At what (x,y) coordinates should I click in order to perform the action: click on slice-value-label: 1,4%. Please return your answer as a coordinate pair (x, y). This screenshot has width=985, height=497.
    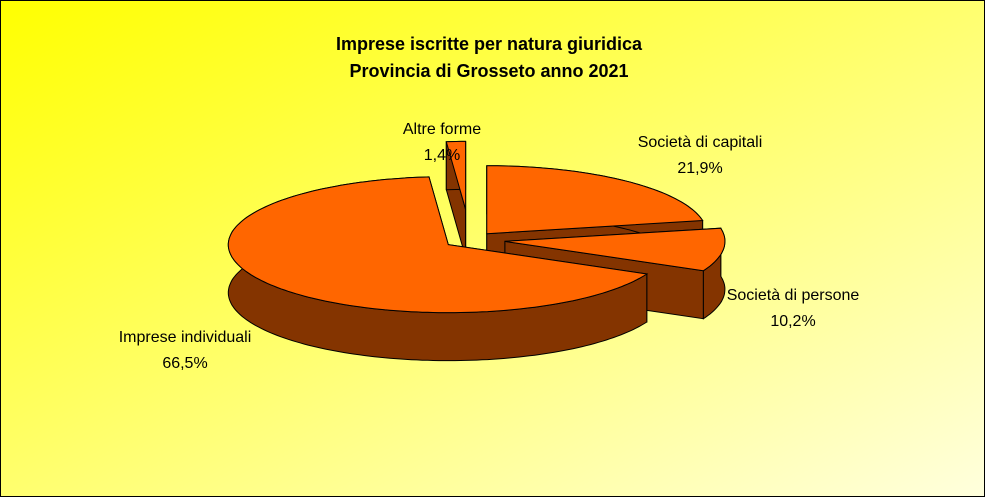
    Looking at the image, I should click on (442, 155).